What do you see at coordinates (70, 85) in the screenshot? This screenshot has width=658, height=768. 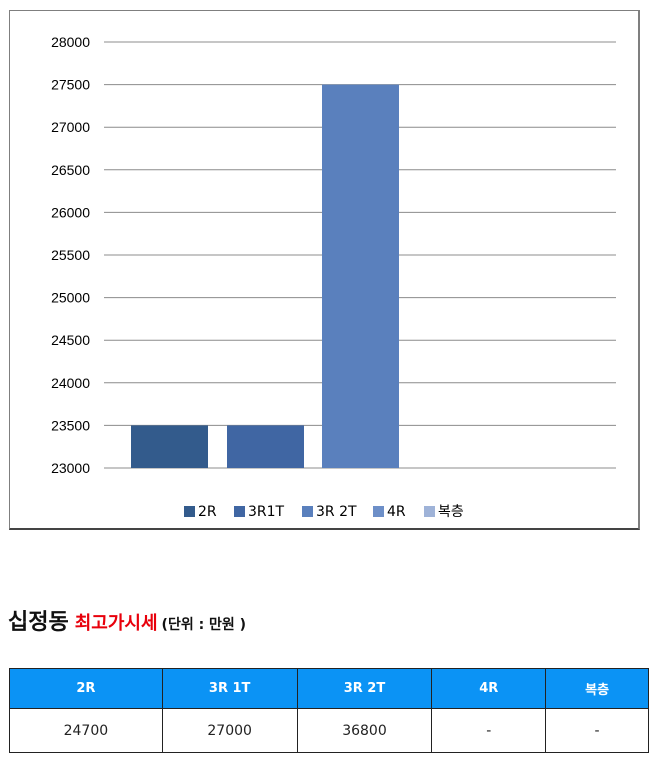 I see `y-tick-label: 27500` at bounding box center [70, 85].